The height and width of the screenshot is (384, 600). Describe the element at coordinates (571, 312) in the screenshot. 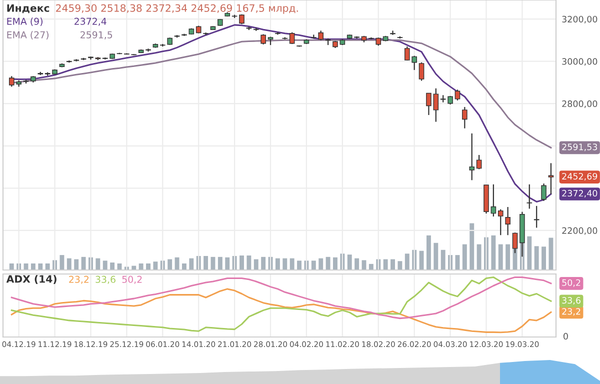

I see `data-label: 23,2` at that location.